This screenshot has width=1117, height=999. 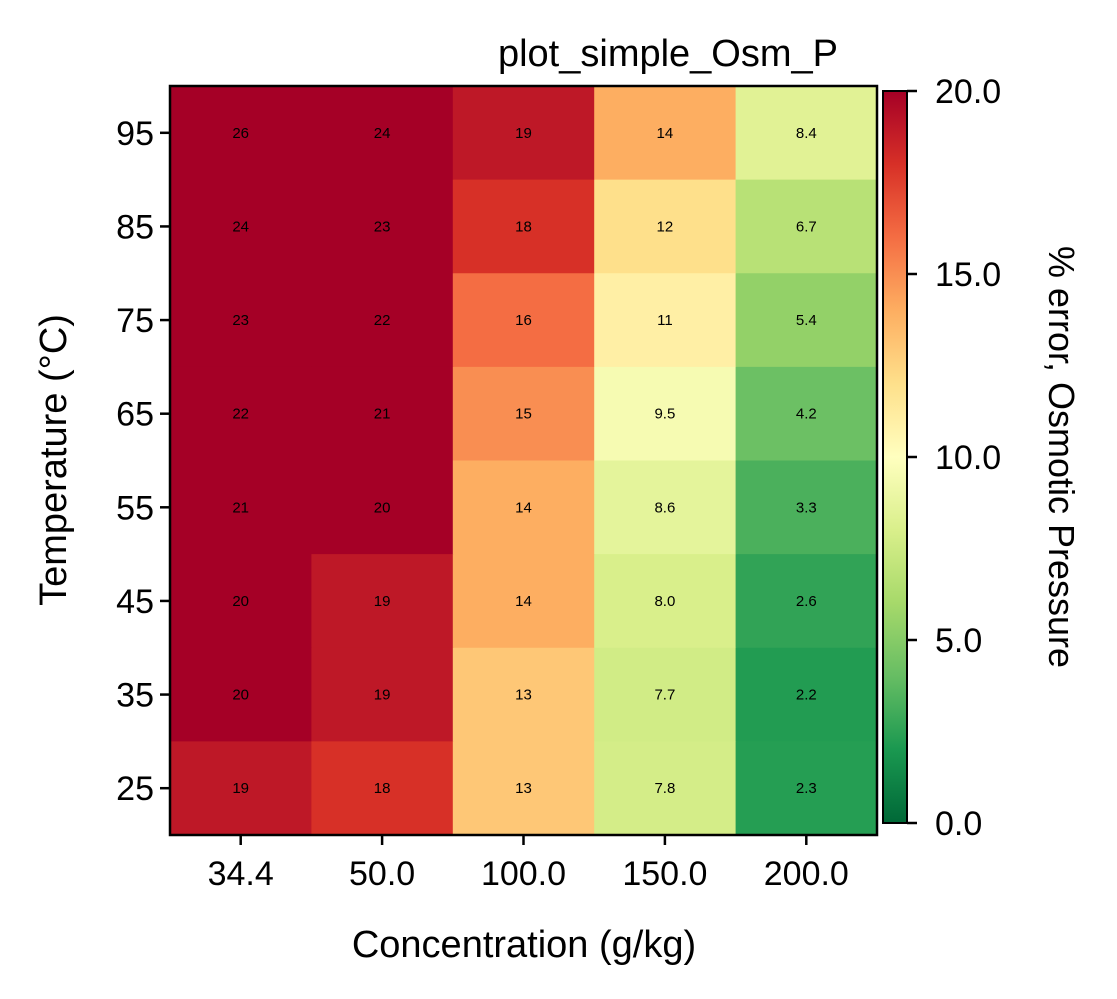 What do you see at coordinates (135, 134) in the screenshot?
I see `y-tick-label: 95` at bounding box center [135, 134].